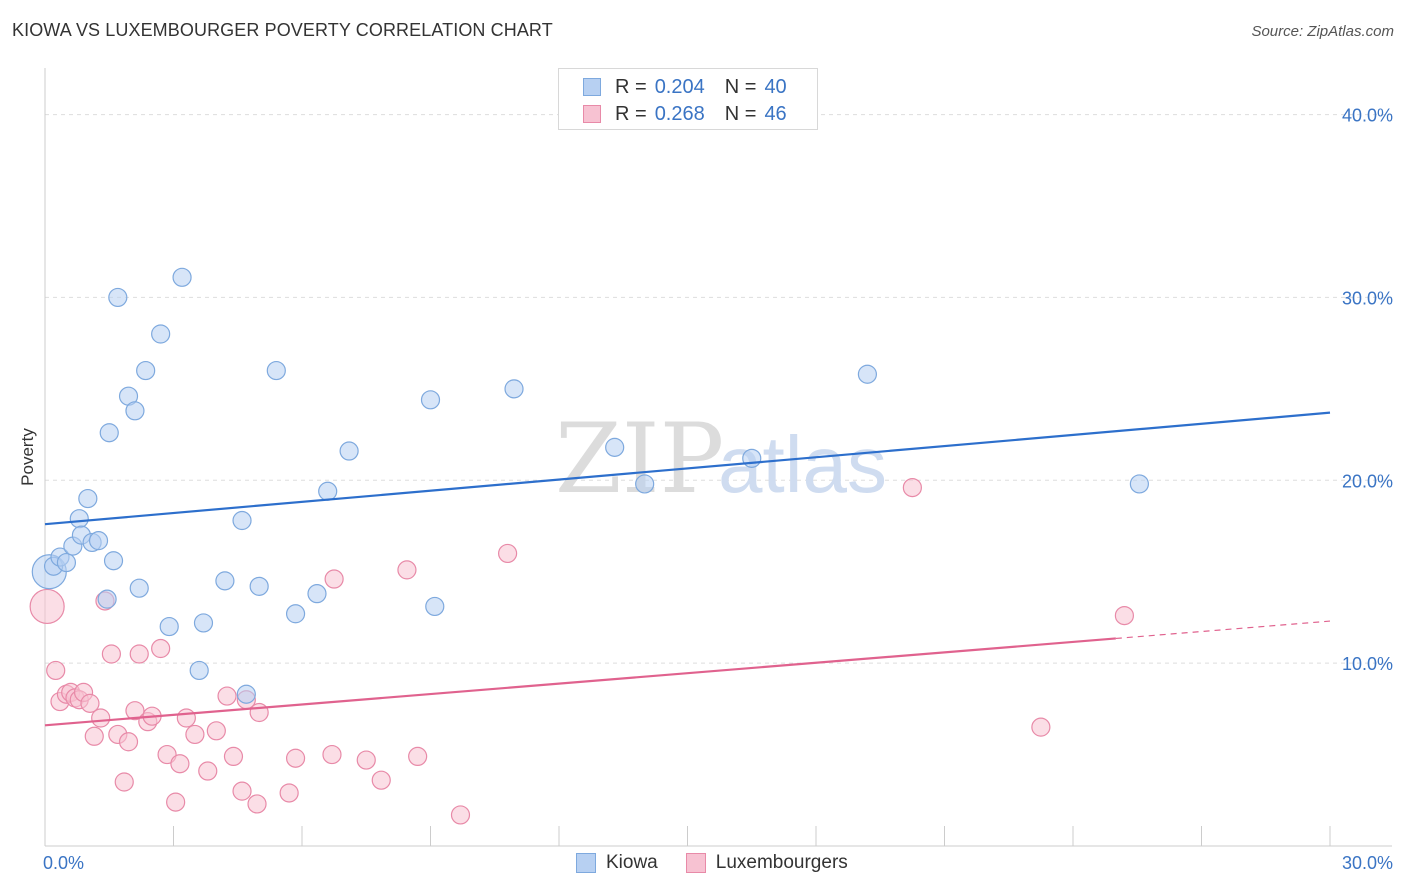 The height and width of the screenshot is (892, 1406). What do you see at coordinates (679, 86) in the screenshot?
I see `kiowa-r-value: 0.204` at bounding box center [679, 86].